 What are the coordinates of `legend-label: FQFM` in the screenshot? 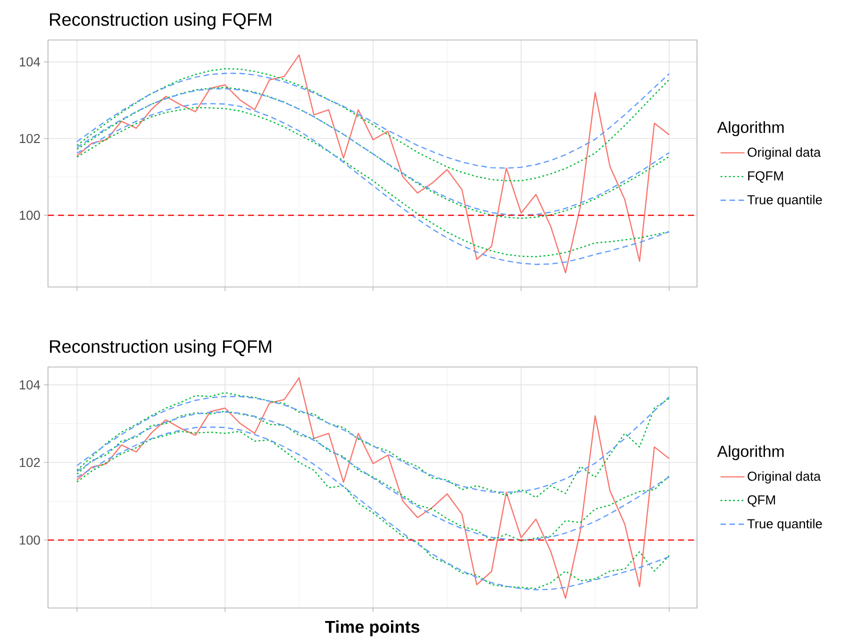 It's located at (765, 177).